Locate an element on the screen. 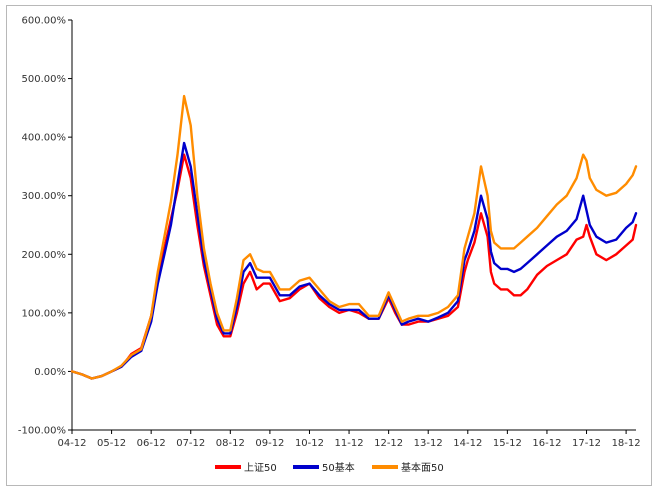 This screenshot has height=493, width=659. legend-label-3: 基本面50 is located at coordinates (422, 467).